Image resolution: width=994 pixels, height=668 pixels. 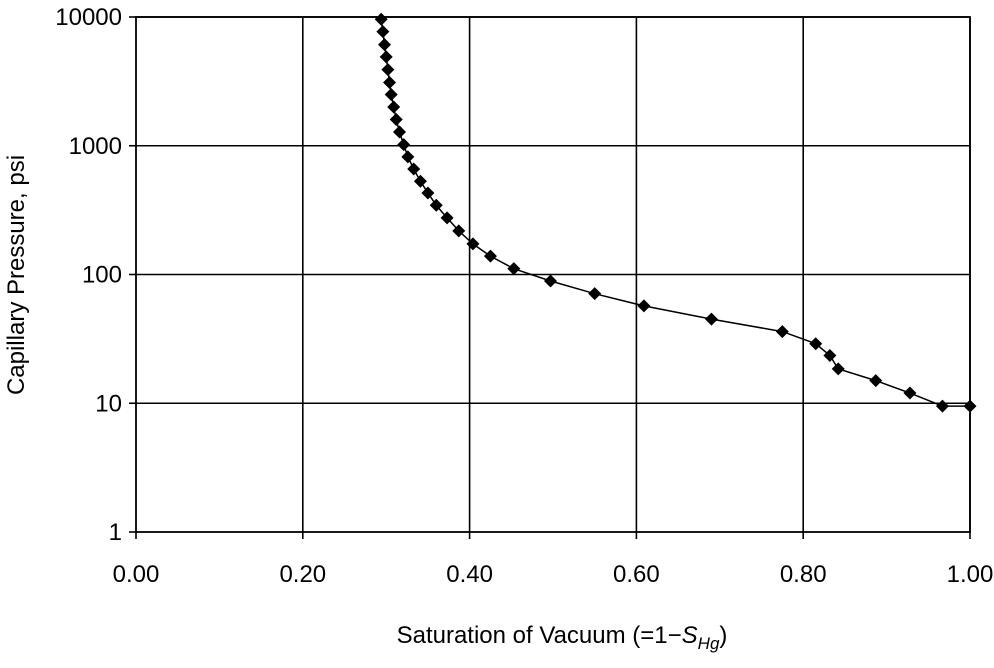 What do you see at coordinates (102, 275) in the screenshot?
I see `y-tick-label: 100` at bounding box center [102, 275].